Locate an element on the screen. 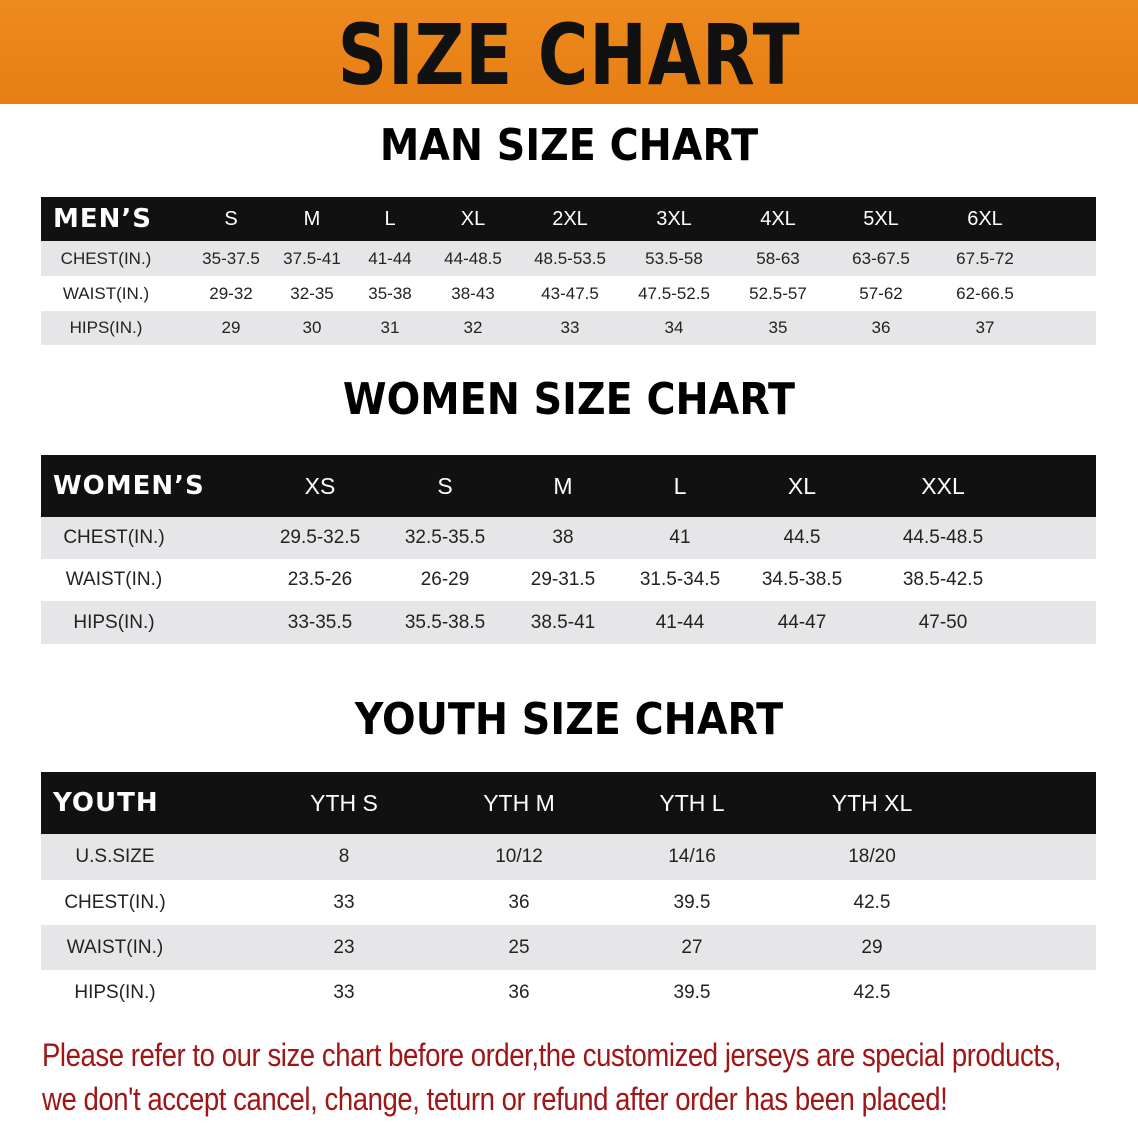 The height and width of the screenshot is (1132, 1138). table-cell: 62-66.5 is located at coordinates (985, 293).